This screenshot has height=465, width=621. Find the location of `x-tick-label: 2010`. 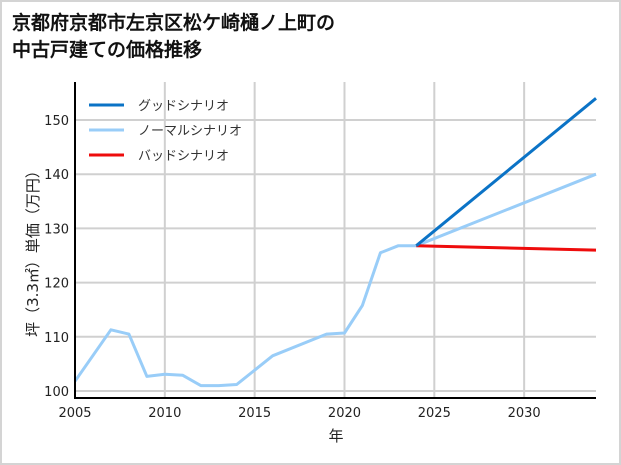

x-tick-label: 2010 is located at coordinates (164, 413).